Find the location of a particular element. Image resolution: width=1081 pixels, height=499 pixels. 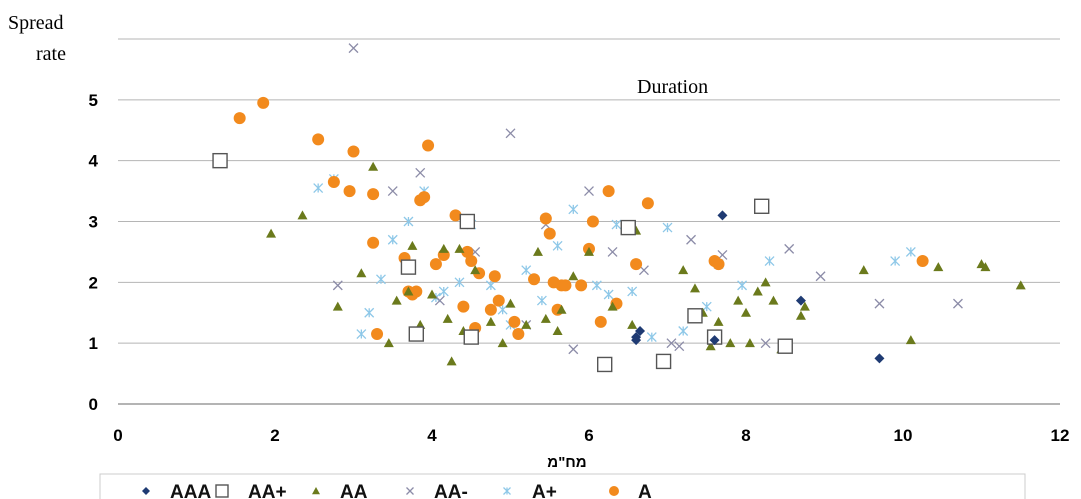

legend-label: A+ is located at coordinates (544, 490).